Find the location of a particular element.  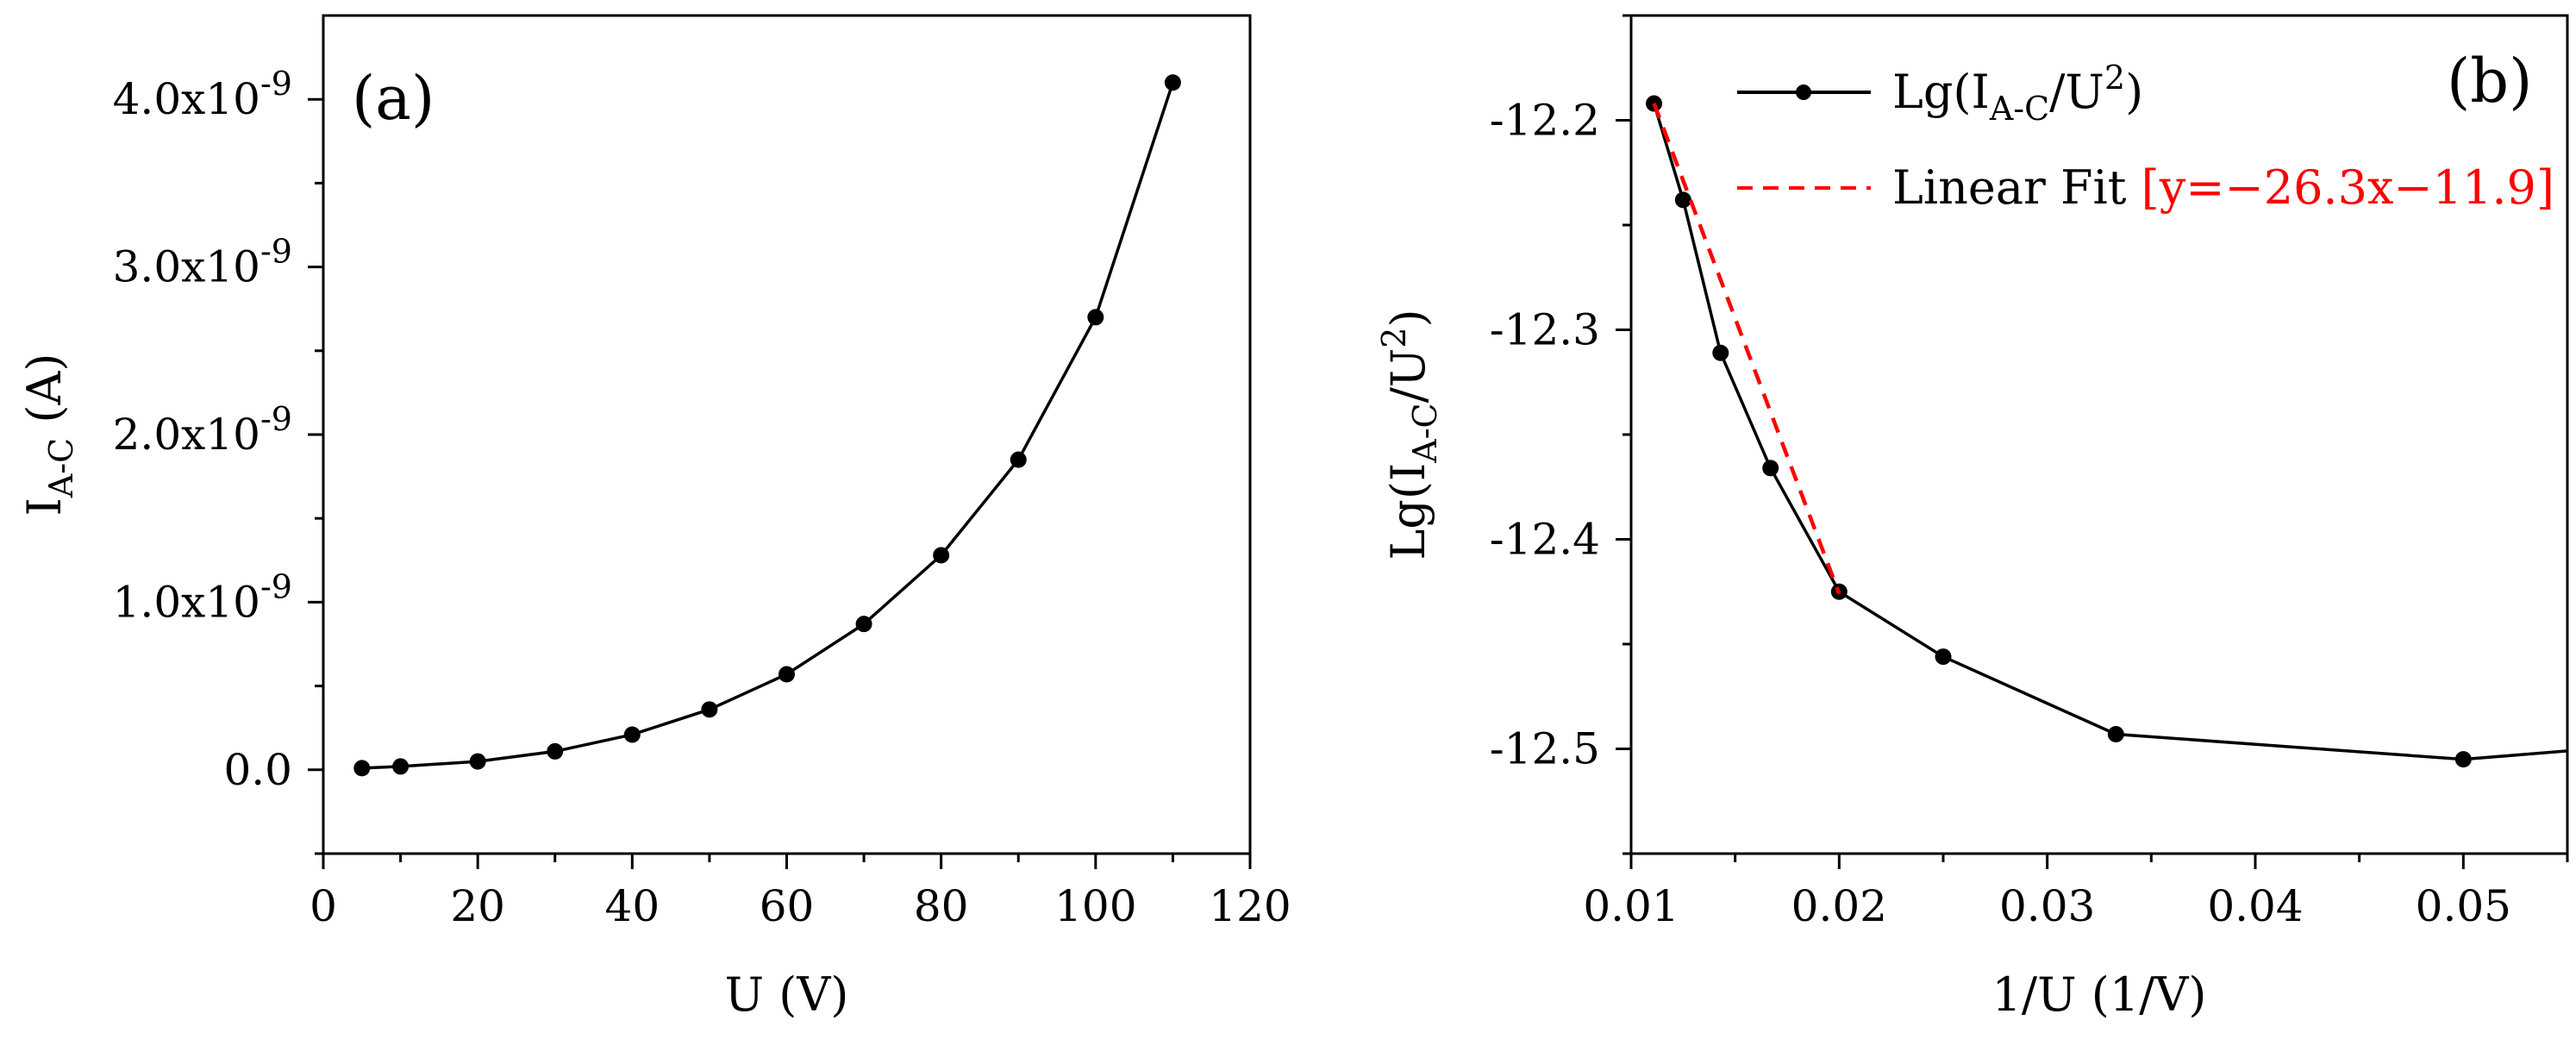

panel-b-y-tick-label: -12.4 is located at coordinates (1545, 540).